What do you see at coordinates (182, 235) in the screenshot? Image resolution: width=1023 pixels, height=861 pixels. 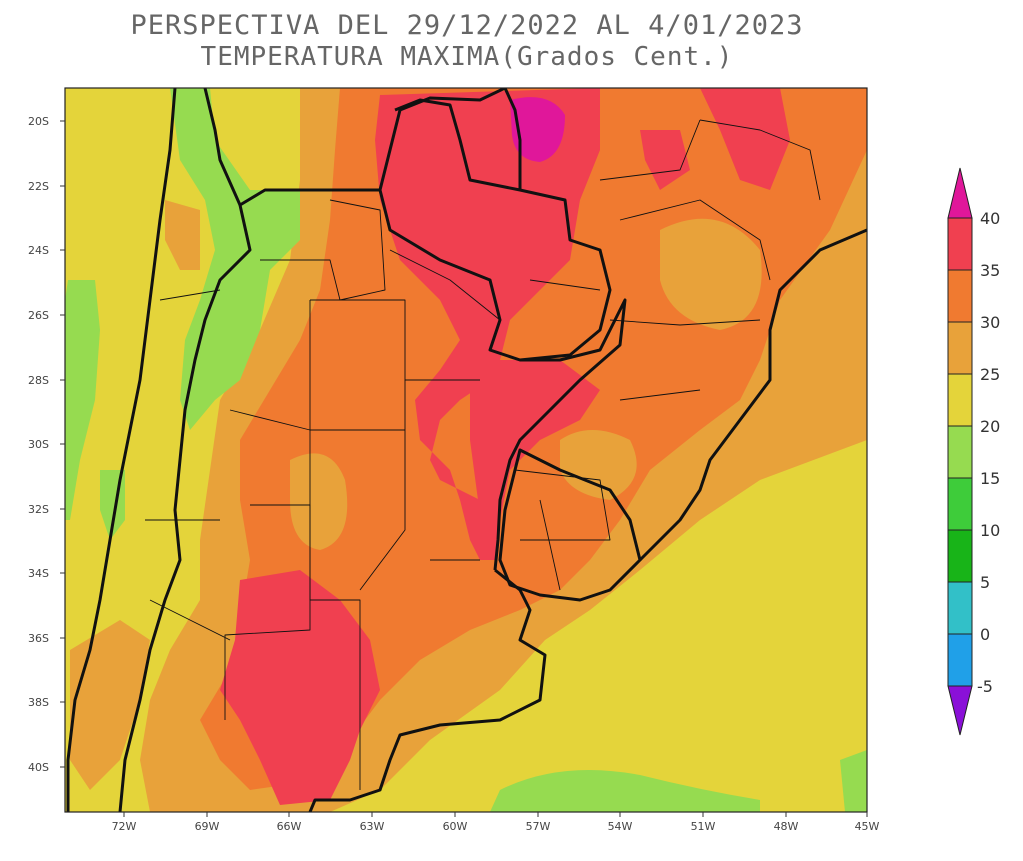 I see `field-25-30-west` at bounding box center [182, 235].